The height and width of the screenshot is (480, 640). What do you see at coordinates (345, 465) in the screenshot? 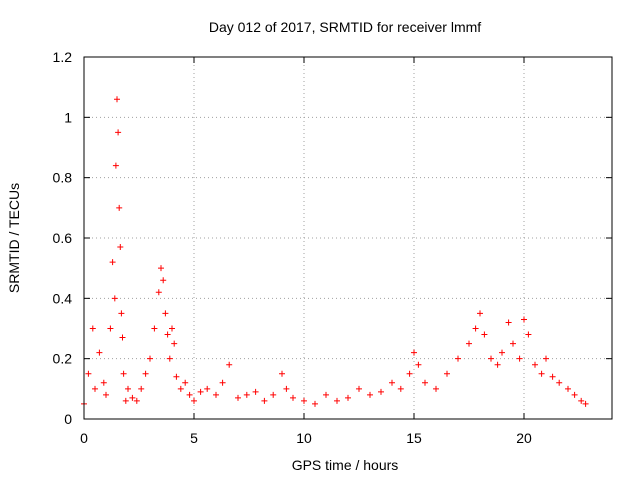
I see `x-axis-label: GPS time / hours` at bounding box center [345, 465].